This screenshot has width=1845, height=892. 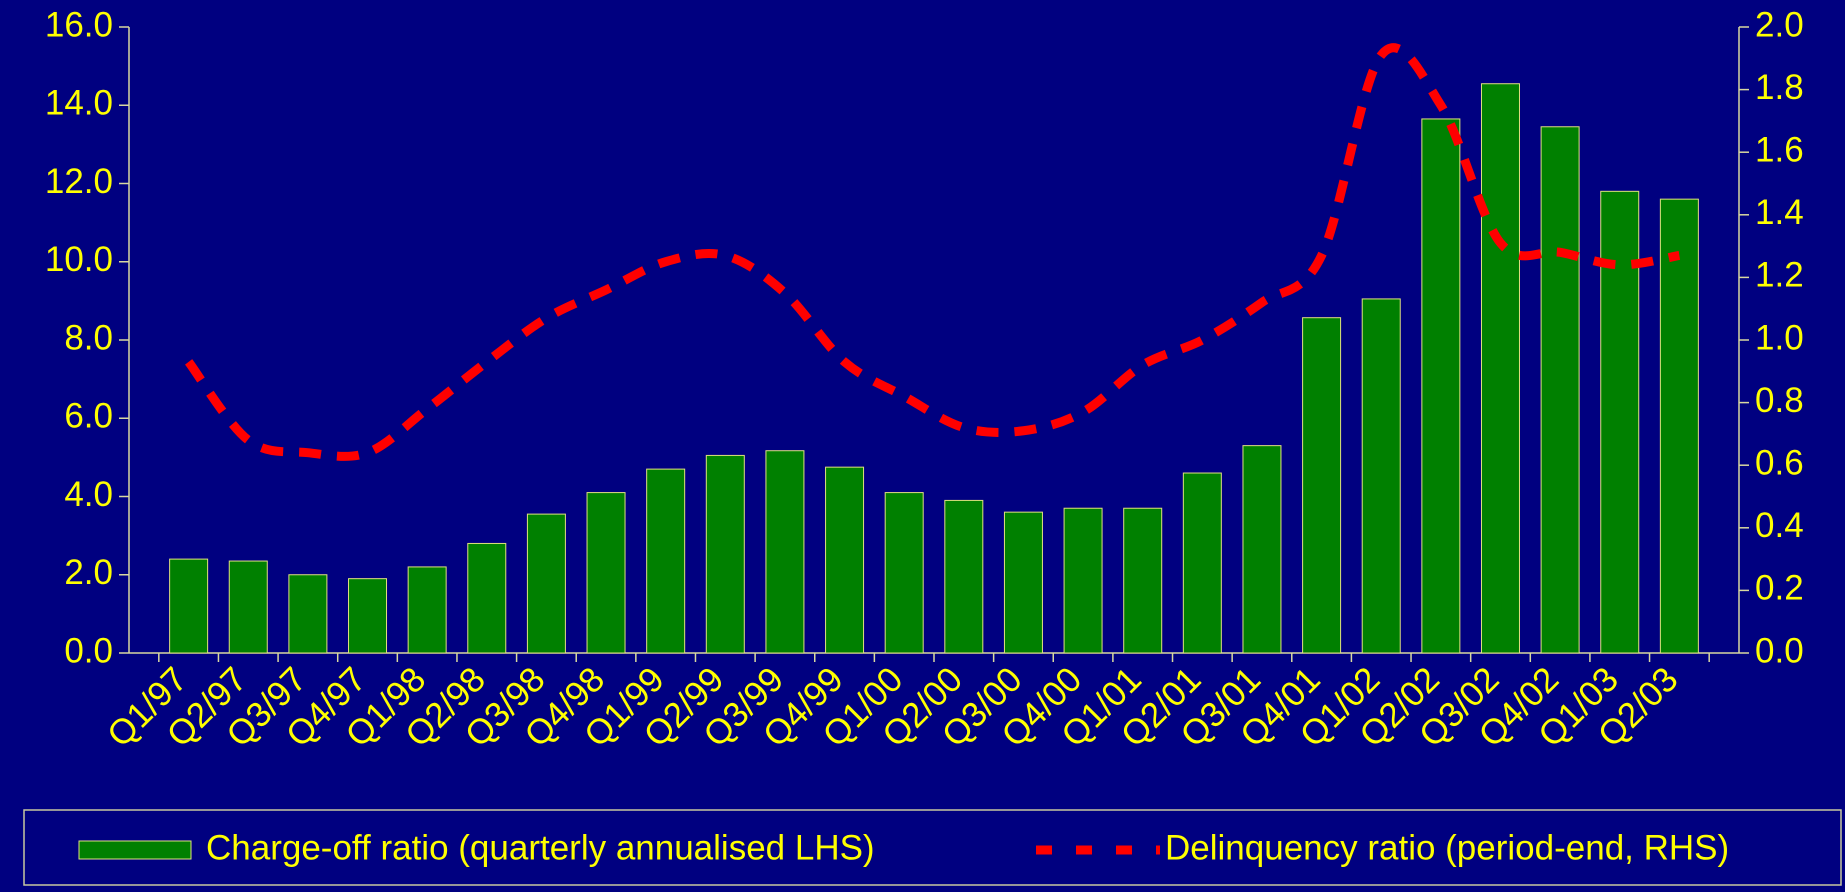 What do you see at coordinates (79, 103) in the screenshot?
I see `y-tick-label: 14.0` at bounding box center [79, 103].